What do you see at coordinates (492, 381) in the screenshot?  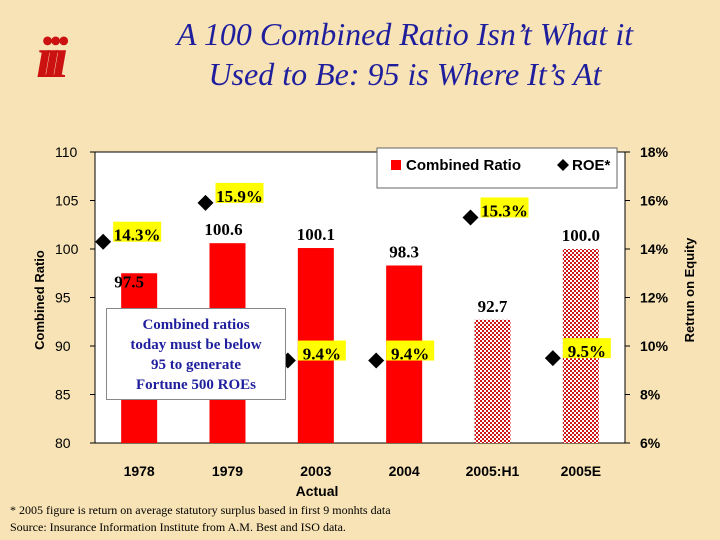 I see `bar-combined-ratio` at bounding box center [492, 381].